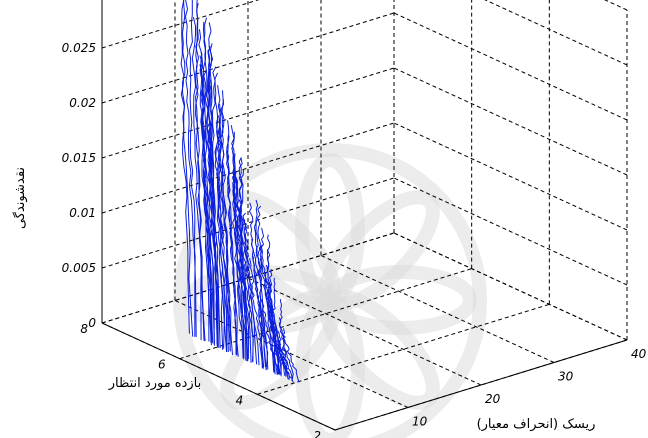 The height and width of the screenshot is (438, 648). What do you see at coordinates (82, 103) in the screenshot?
I see `z-tick-label: 0.02` at bounding box center [82, 103].